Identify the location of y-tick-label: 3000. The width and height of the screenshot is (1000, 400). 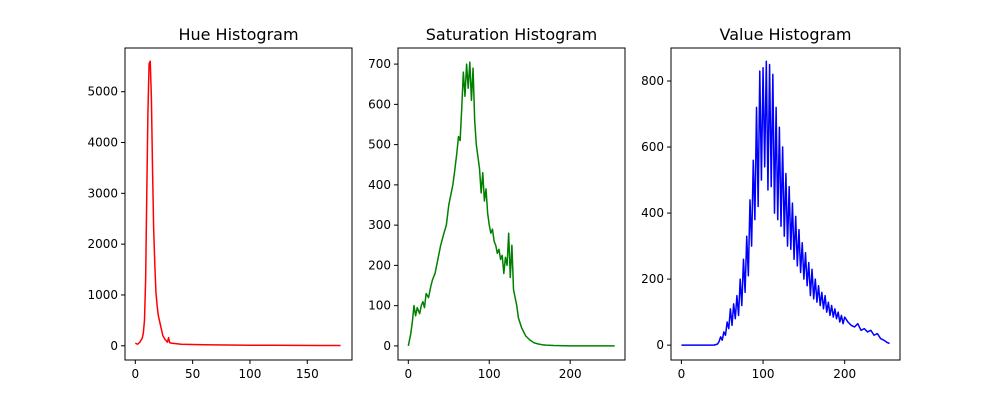
(102, 193).